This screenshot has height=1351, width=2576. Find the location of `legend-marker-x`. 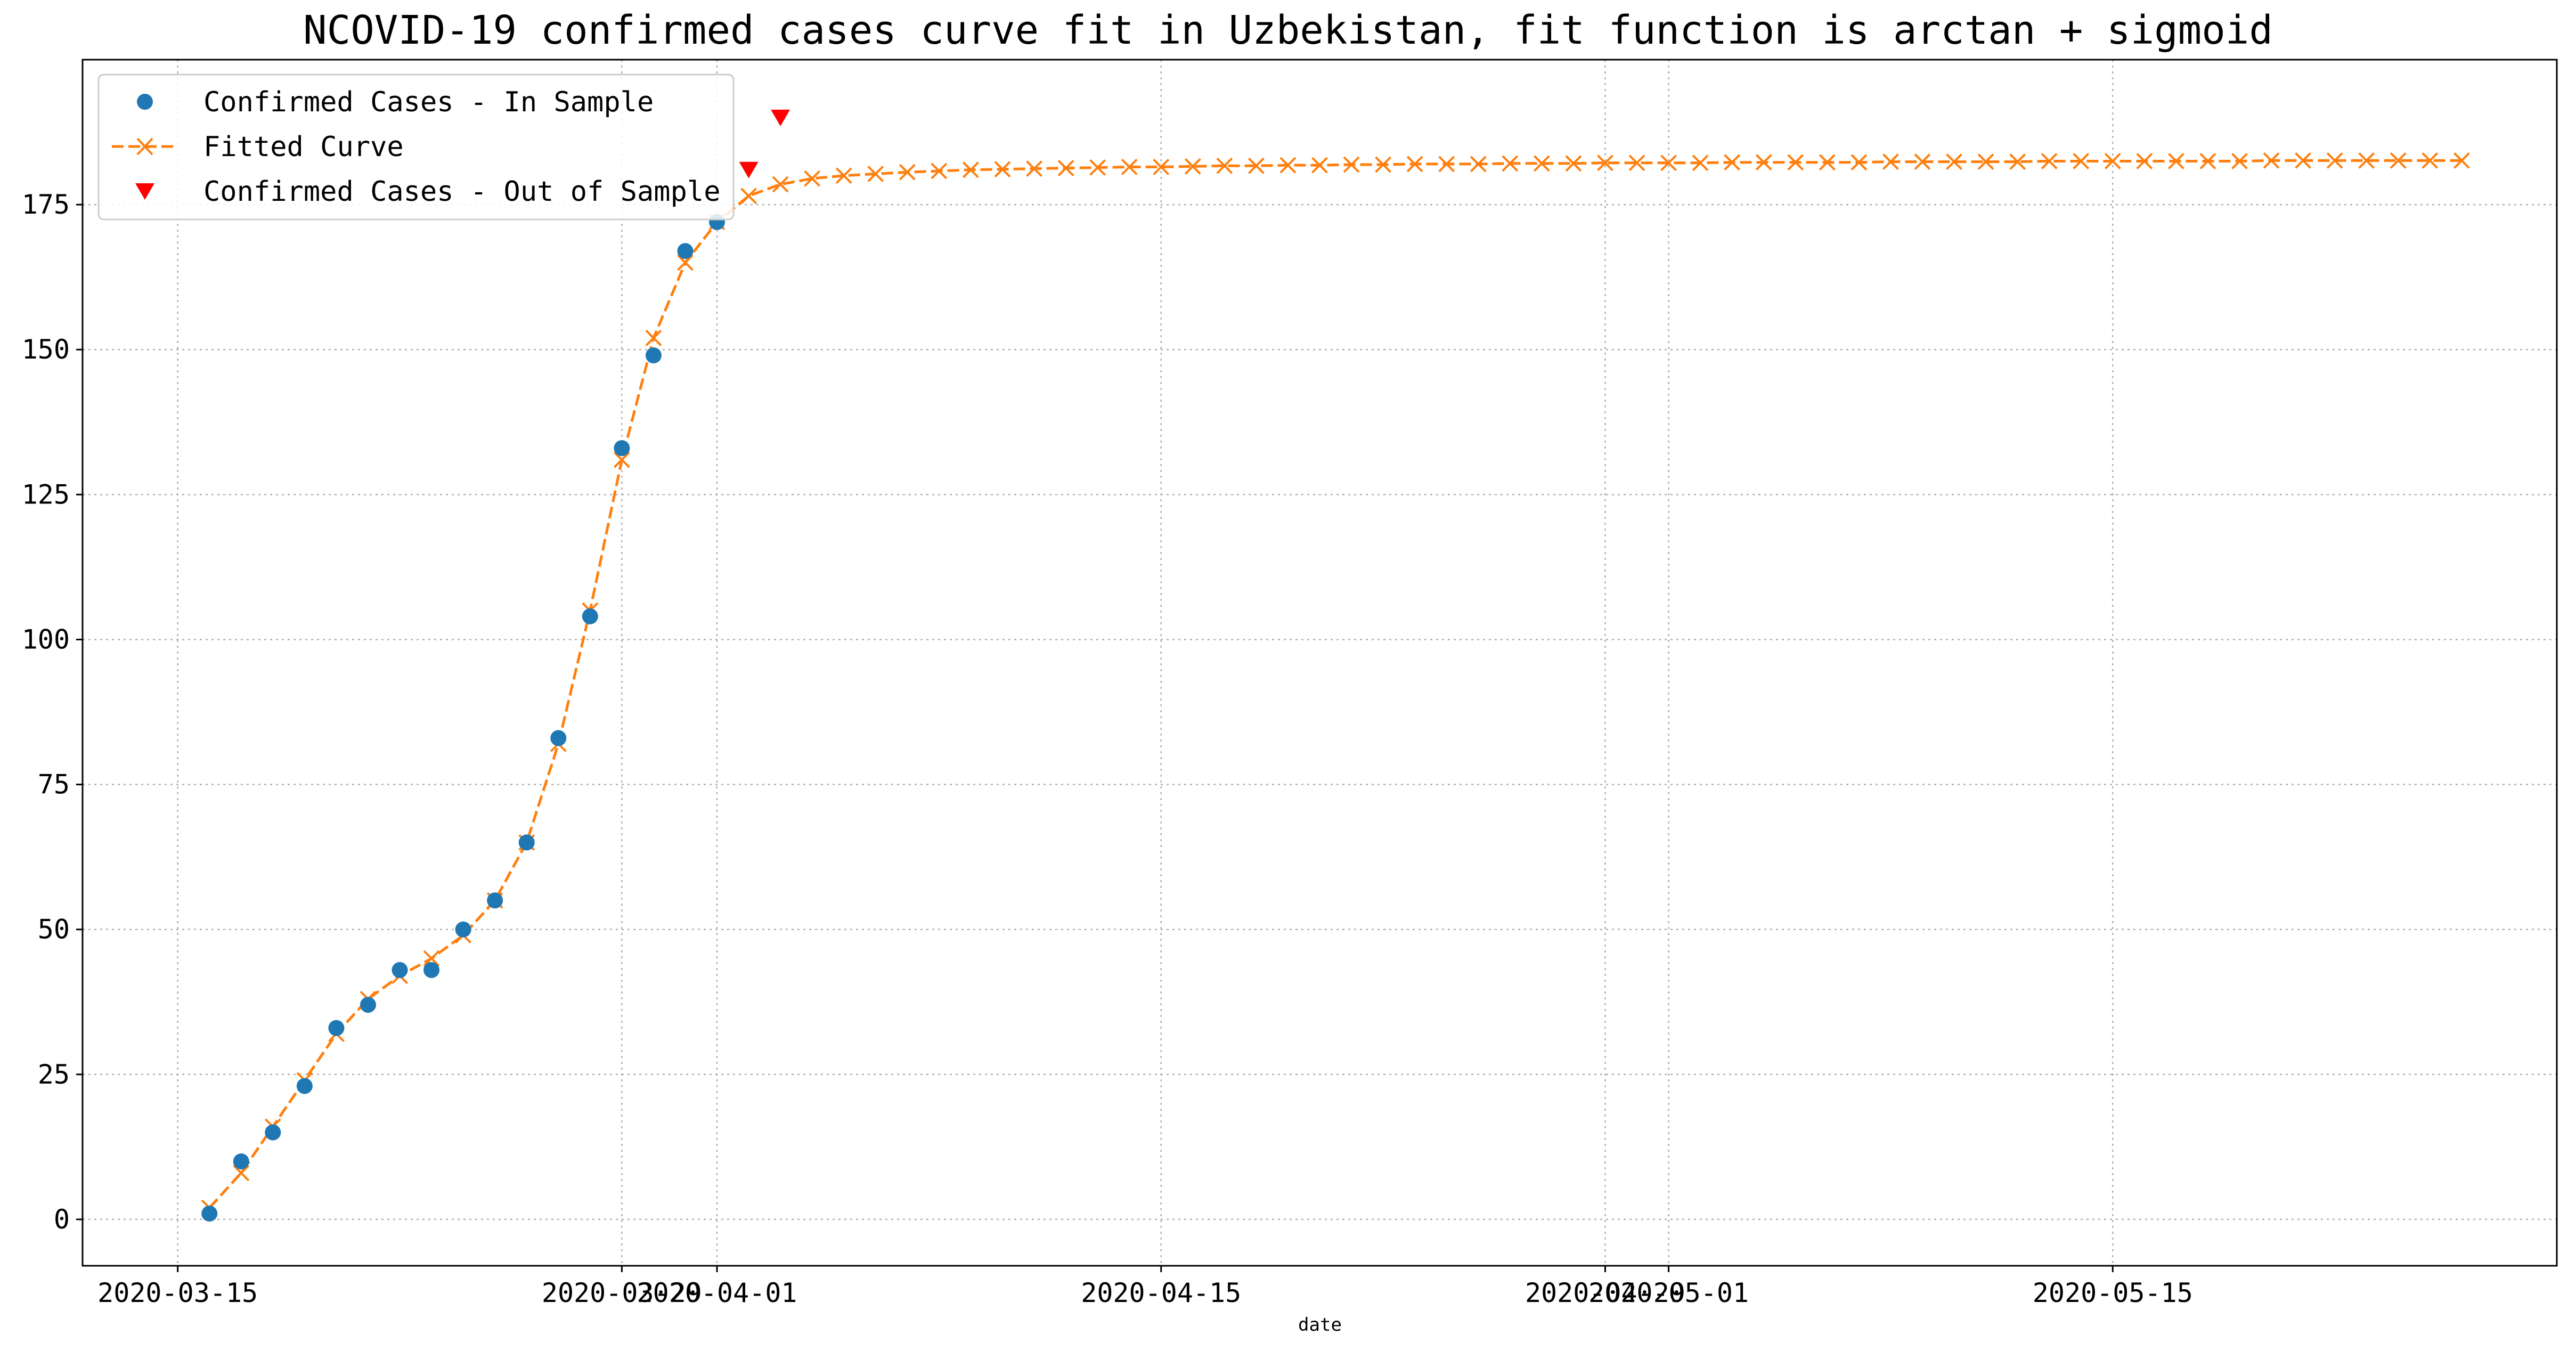

legend-marker-x is located at coordinates (144, 146).